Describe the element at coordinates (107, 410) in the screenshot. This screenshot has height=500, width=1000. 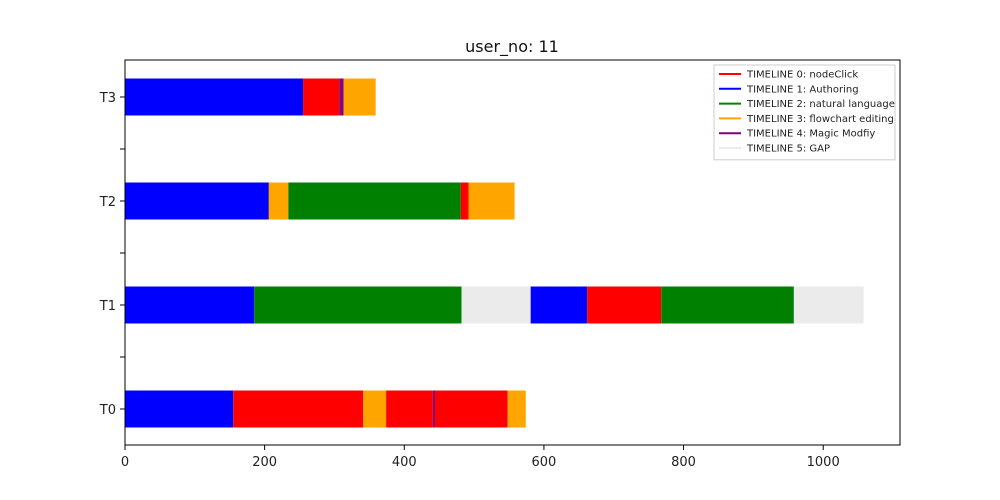
I see `y-tick-label: T0` at that location.